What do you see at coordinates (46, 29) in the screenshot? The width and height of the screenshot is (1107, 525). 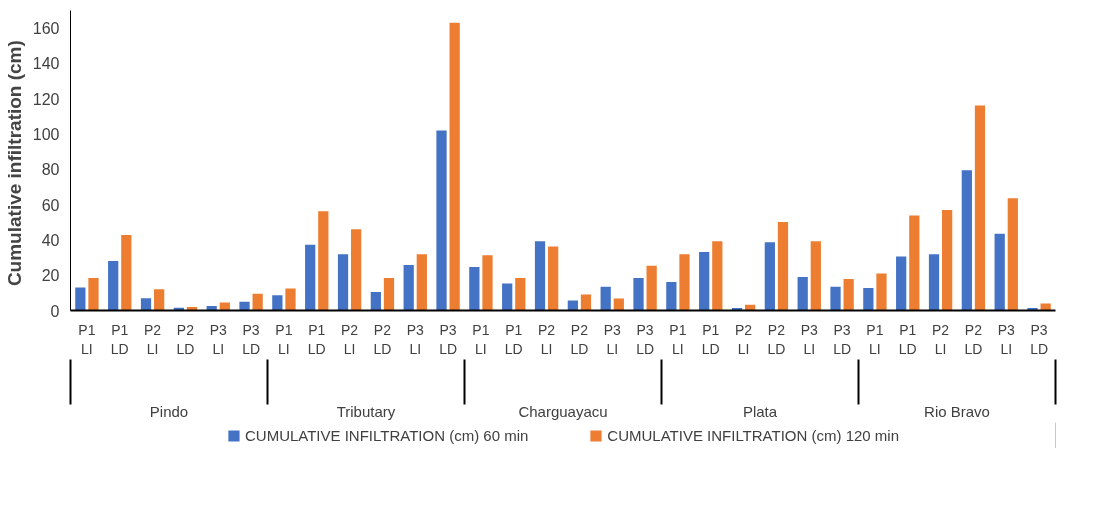 I see `y-tick-label: 160` at bounding box center [46, 29].